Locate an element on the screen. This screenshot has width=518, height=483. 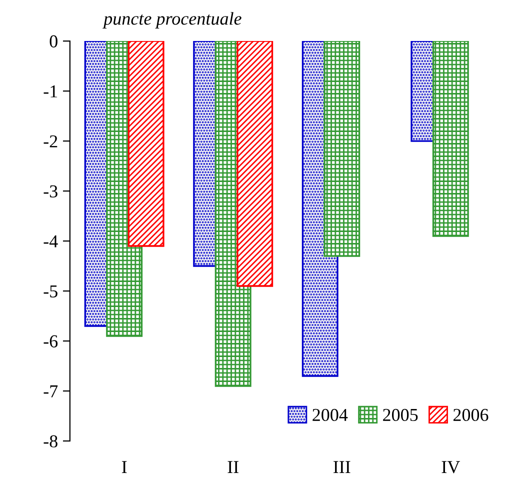
y-tick-label: -3 is located at coordinates (51, 191).